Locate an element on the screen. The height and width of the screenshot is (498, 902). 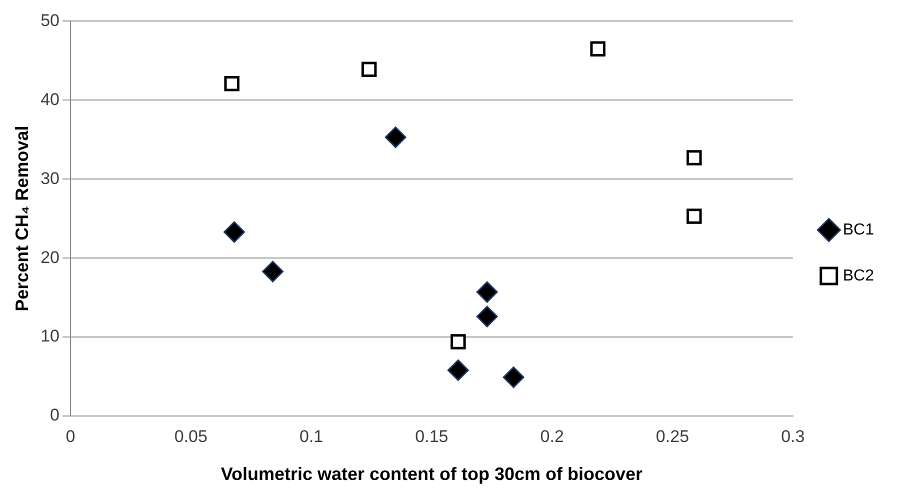
x-tick-label: 0.3 is located at coordinates (793, 436).